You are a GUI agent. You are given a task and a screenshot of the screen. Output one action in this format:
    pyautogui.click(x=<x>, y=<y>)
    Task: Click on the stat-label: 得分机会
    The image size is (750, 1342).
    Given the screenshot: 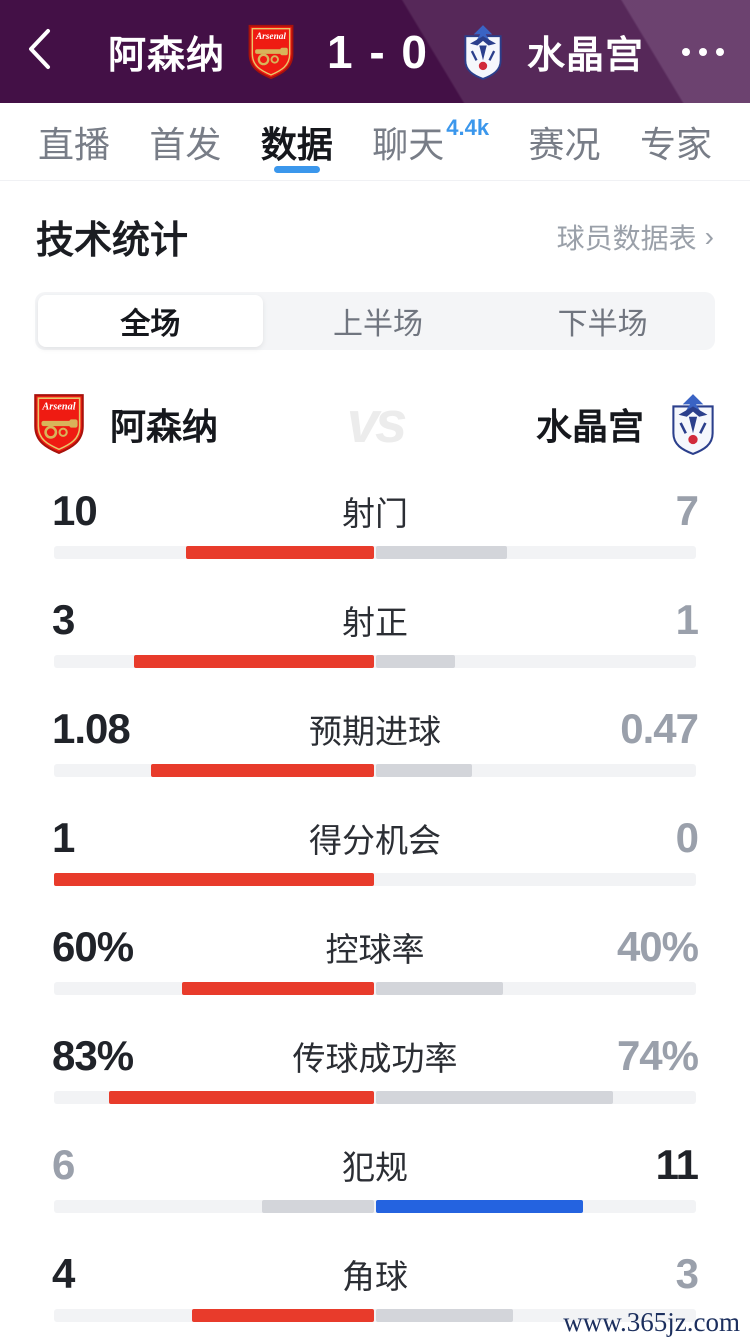 What is the action you would take?
    pyautogui.click(x=375, y=840)
    